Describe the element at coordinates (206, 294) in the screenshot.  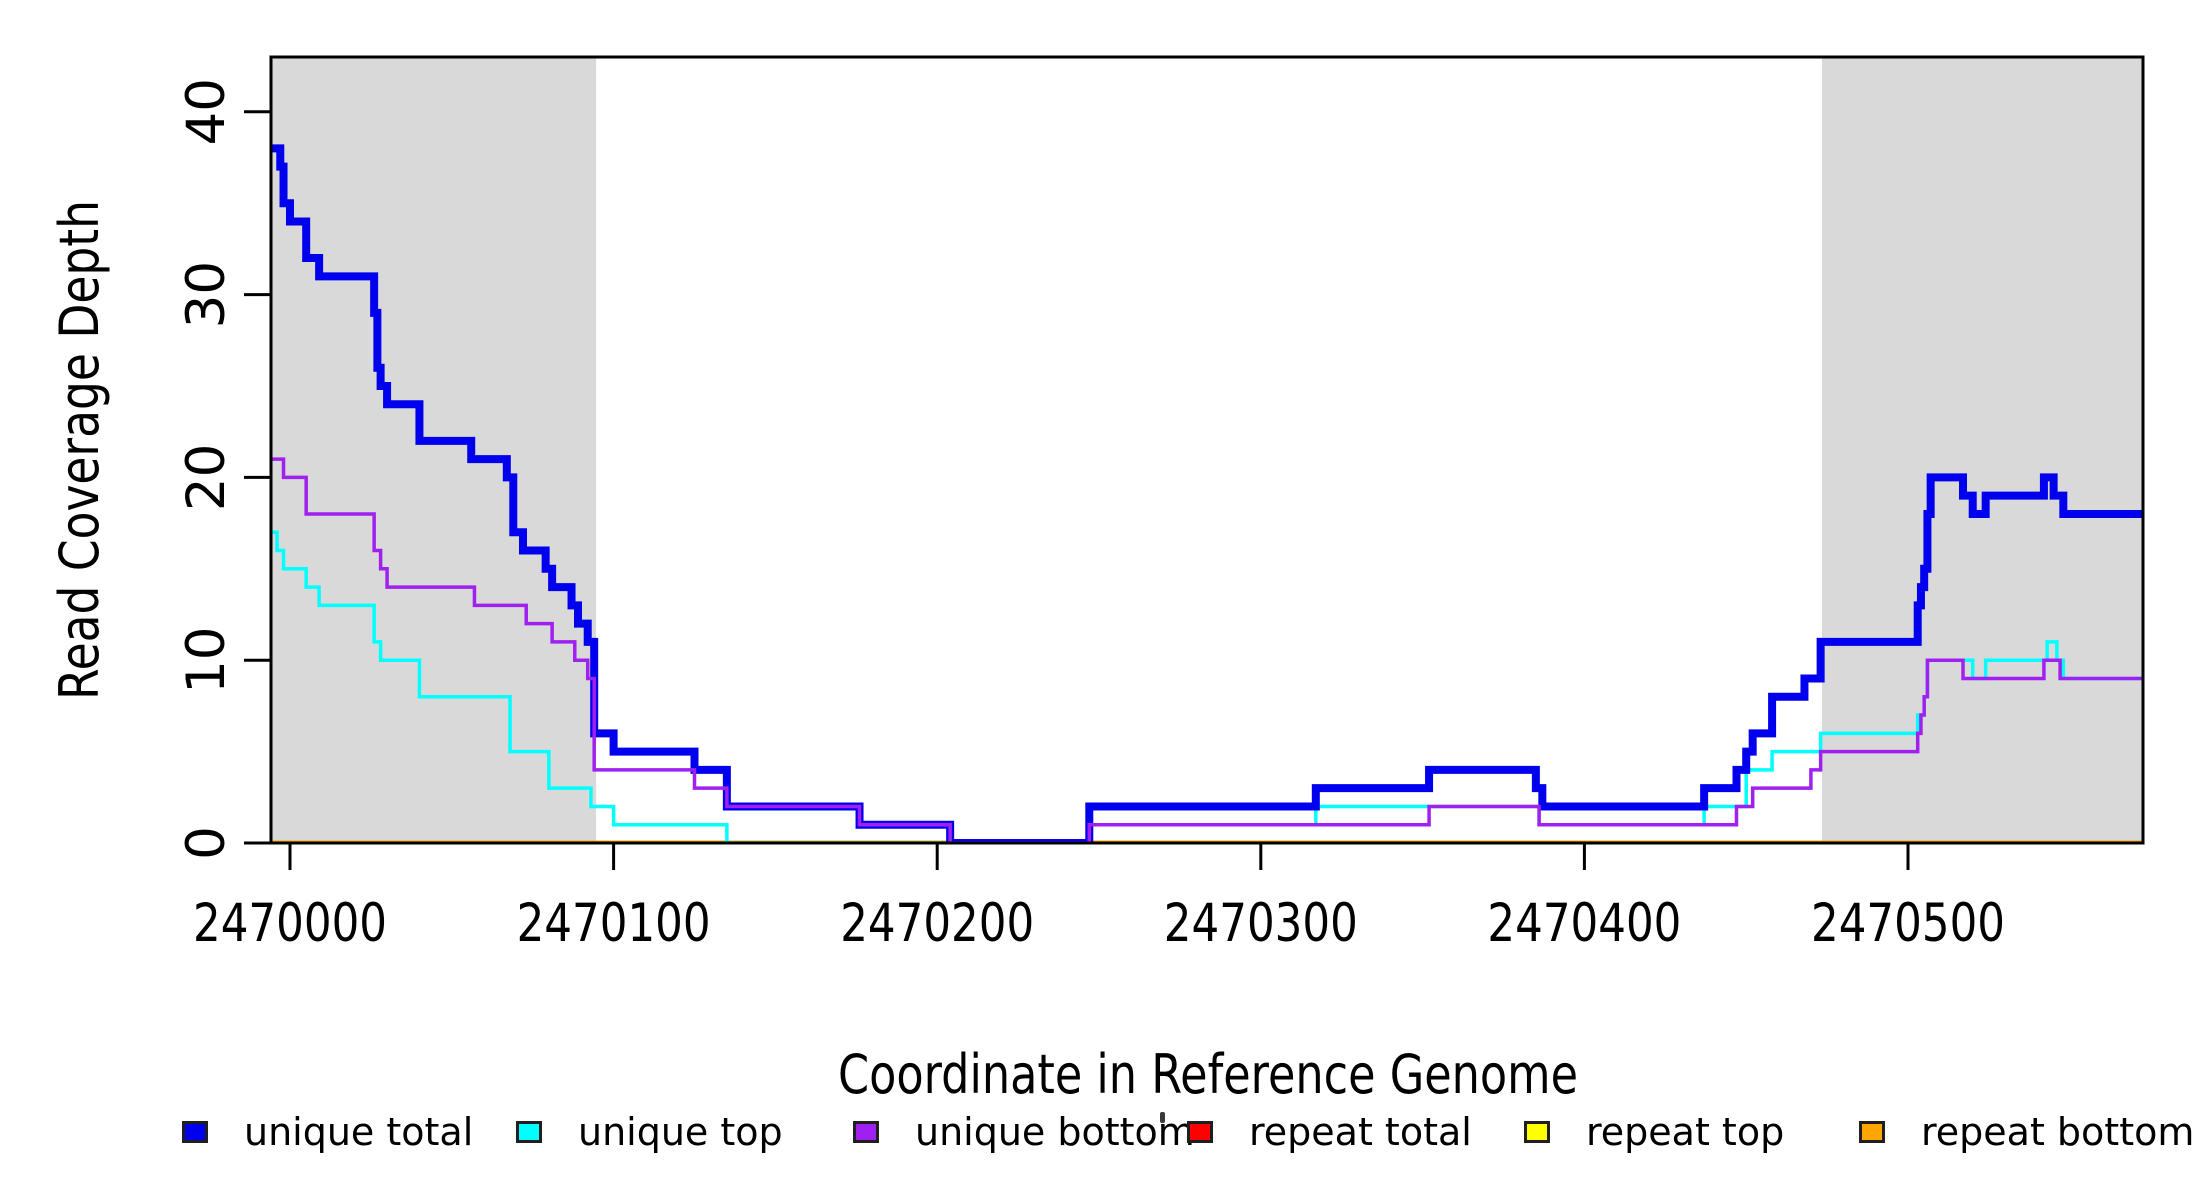
I see `y-tick-label: 30` at that location.